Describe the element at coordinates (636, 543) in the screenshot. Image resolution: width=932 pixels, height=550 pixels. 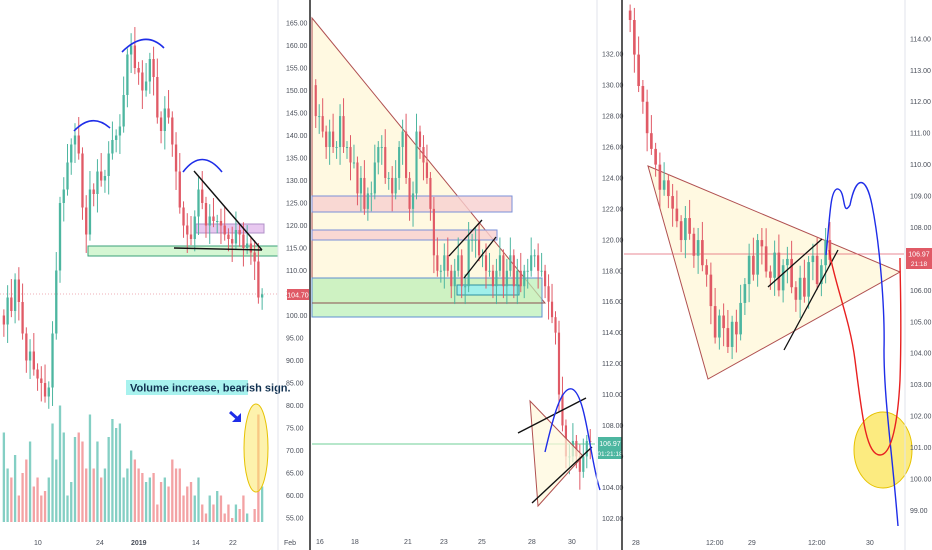
I see `time-axis-label: 28` at that location.